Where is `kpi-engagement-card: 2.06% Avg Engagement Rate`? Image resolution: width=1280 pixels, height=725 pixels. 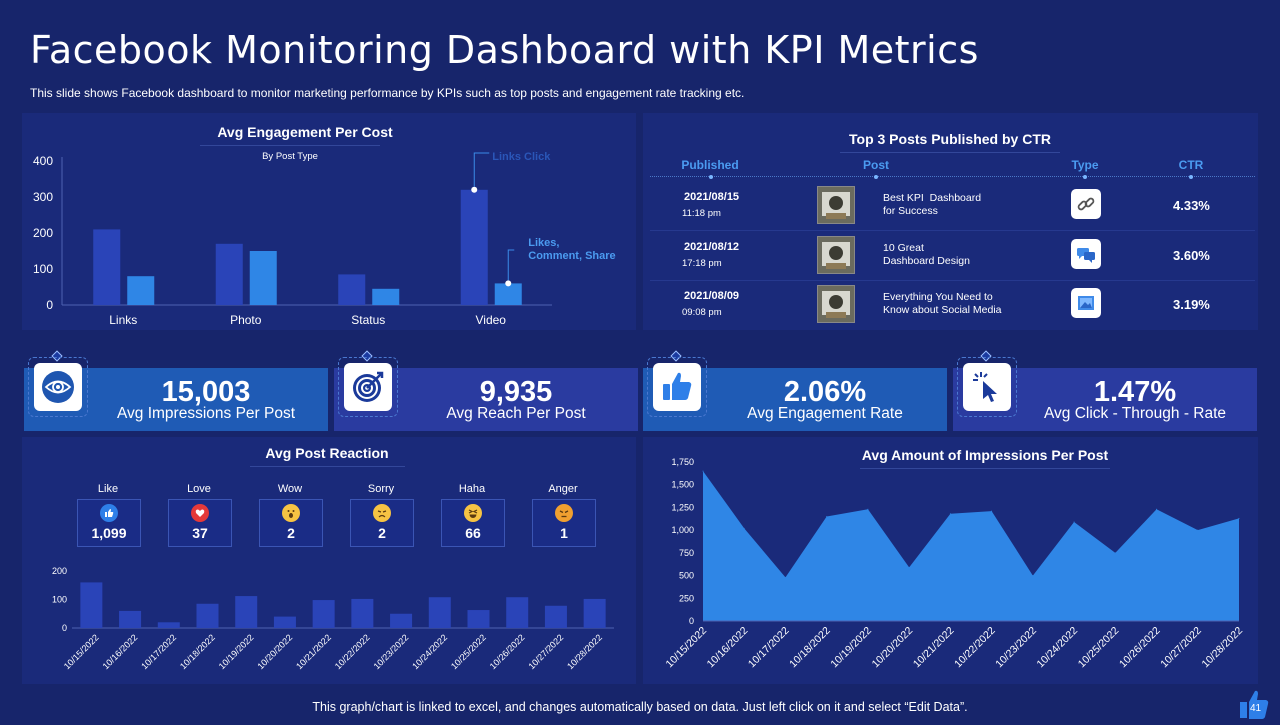 kpi-engagement-card: 2.06% Avg Engagement Rate is located at coordinates (795, 390).